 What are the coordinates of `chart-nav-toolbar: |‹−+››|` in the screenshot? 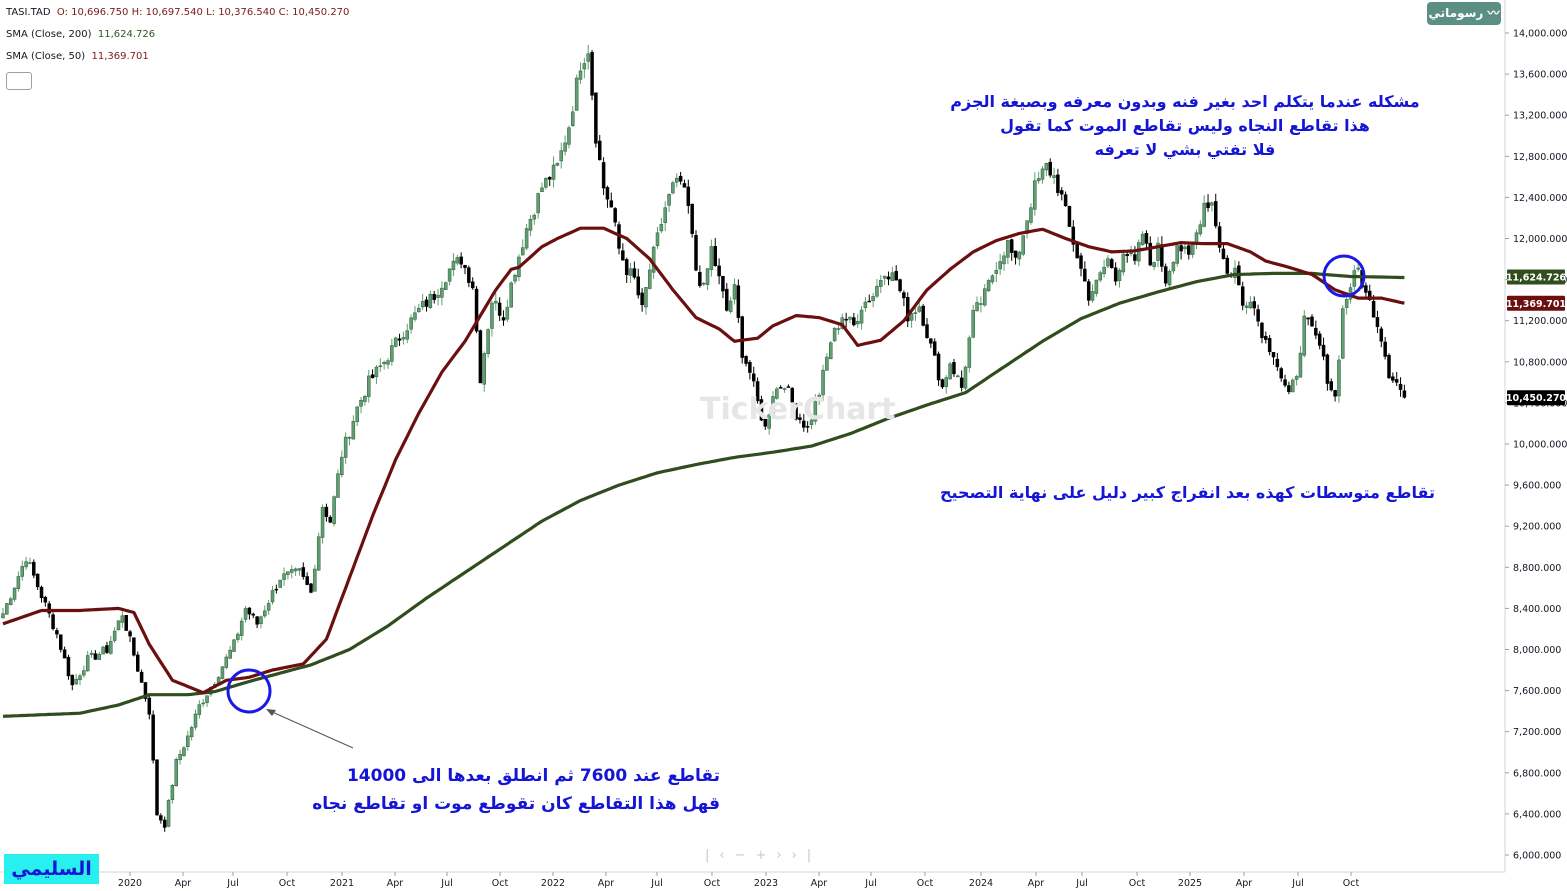 It's located at (763, 855).